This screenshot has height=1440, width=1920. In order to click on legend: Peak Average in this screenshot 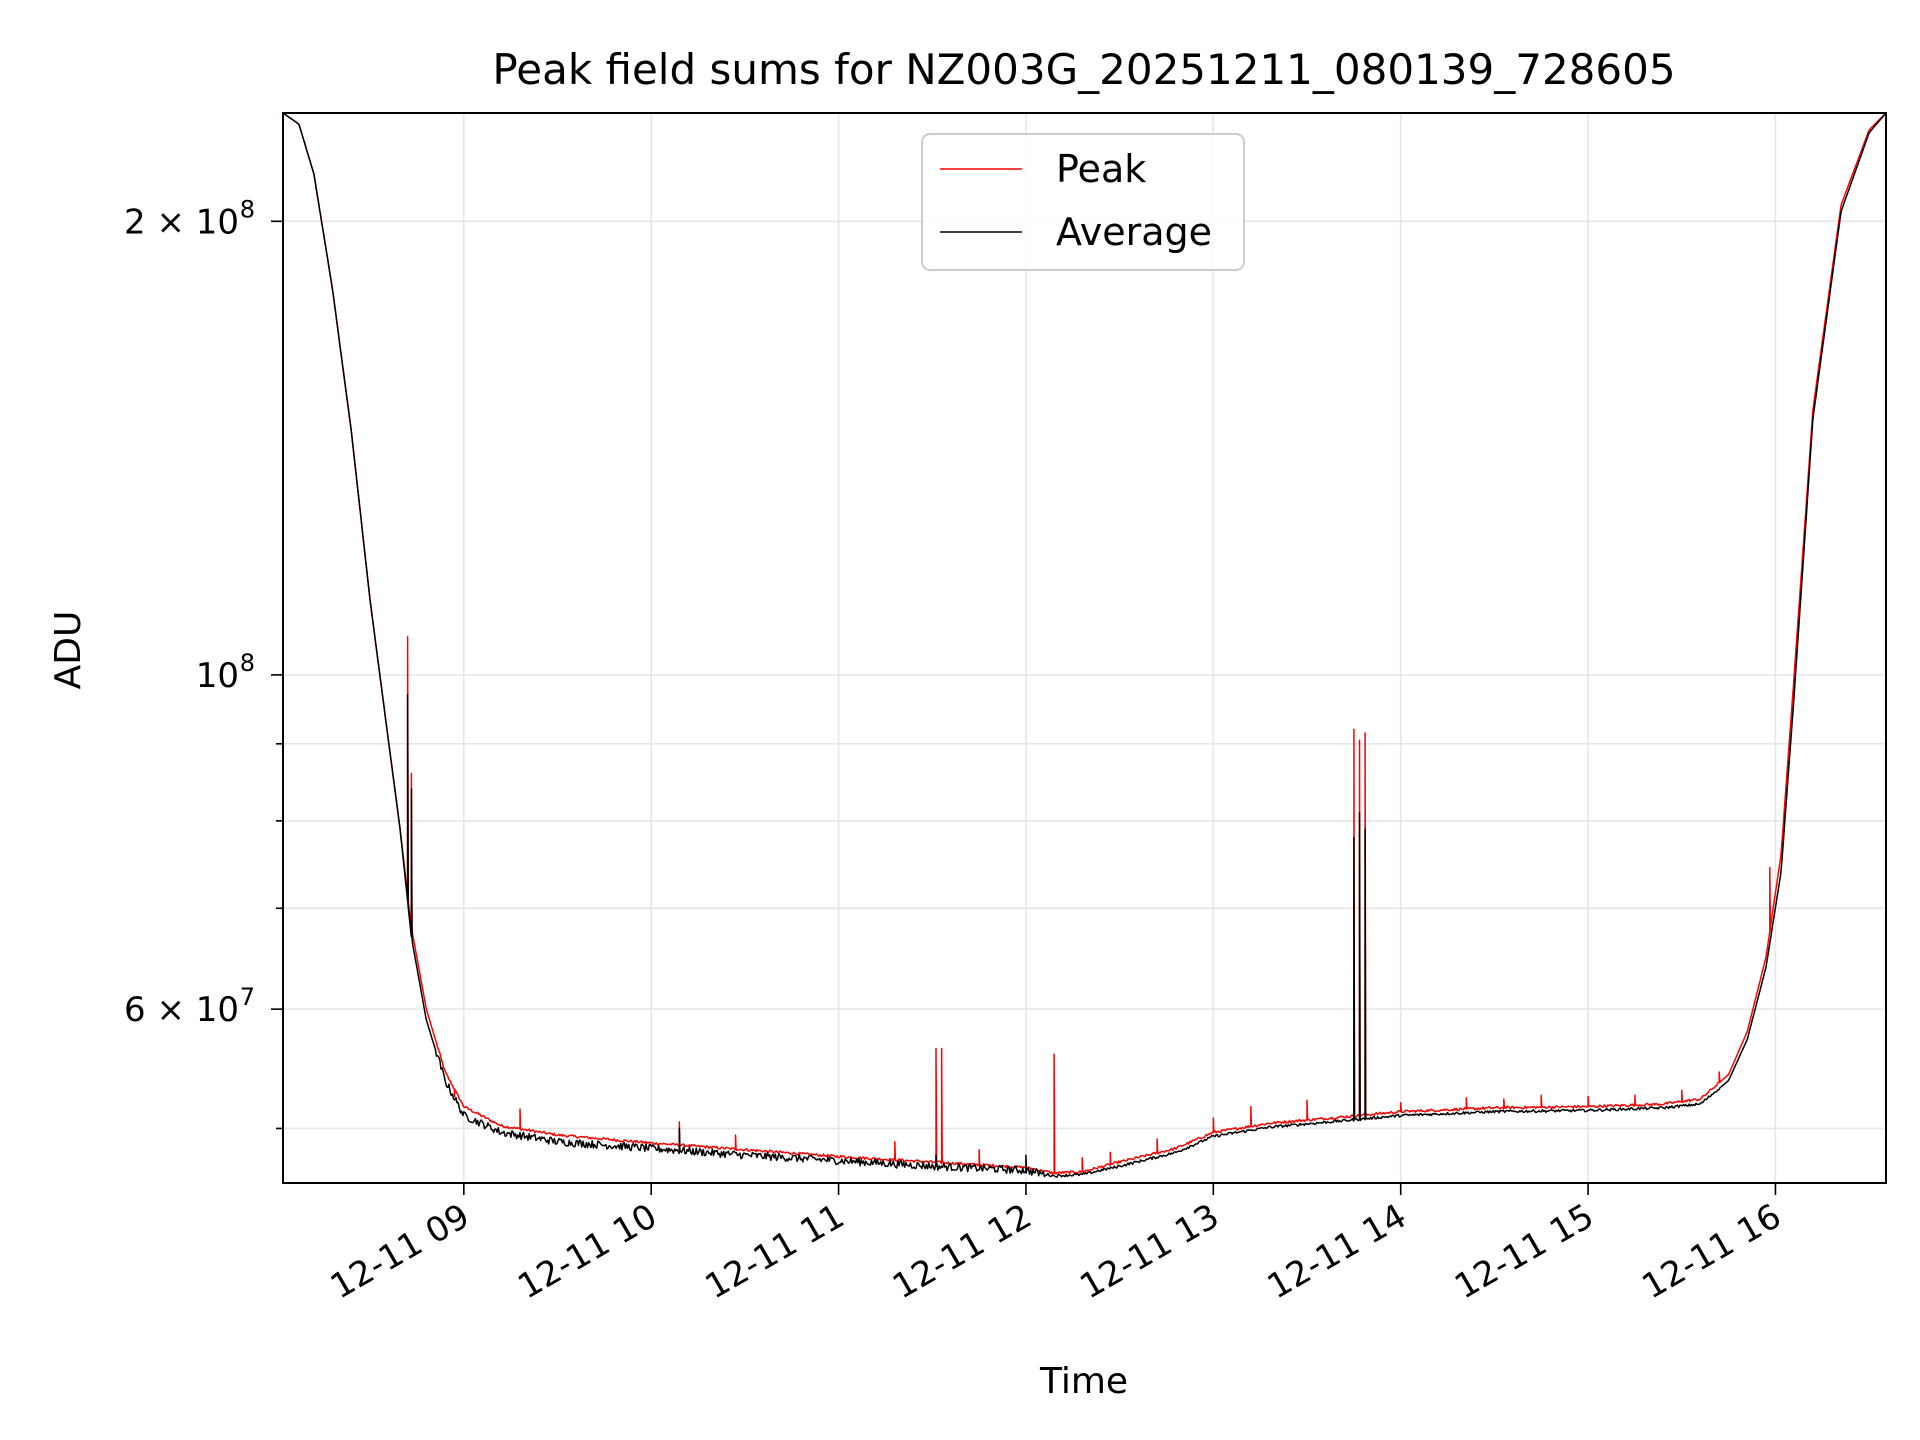, I will do `click(1083, 202)`.